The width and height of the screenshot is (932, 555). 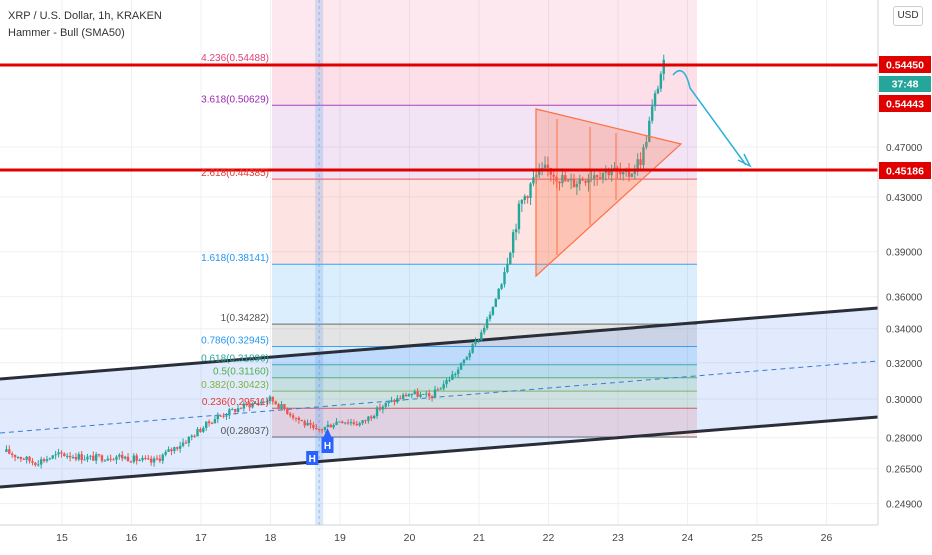 I want to click on fib-zone, so click(x=484, y=371).